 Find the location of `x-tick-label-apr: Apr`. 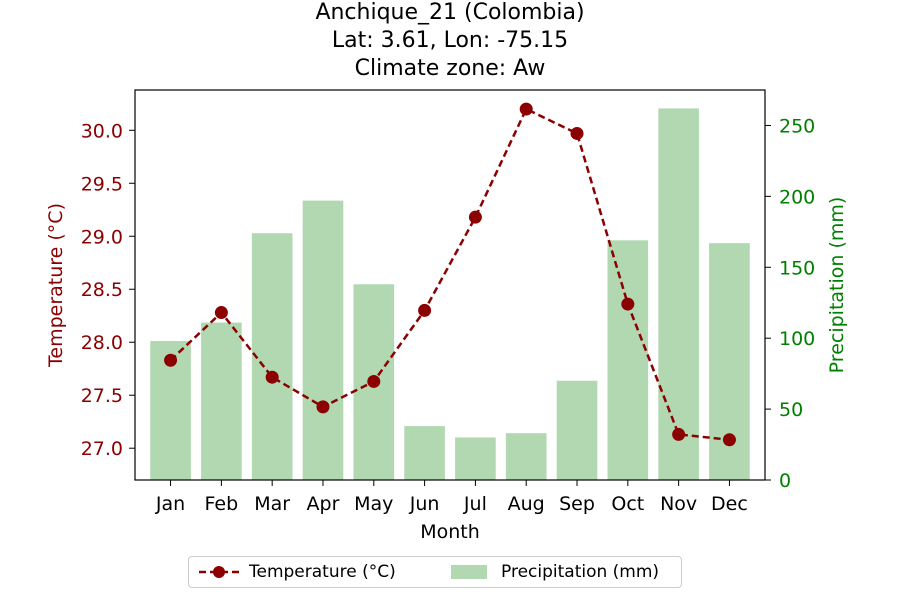

x-tick-label-apr: Apr is located at coordinates (323, 504).